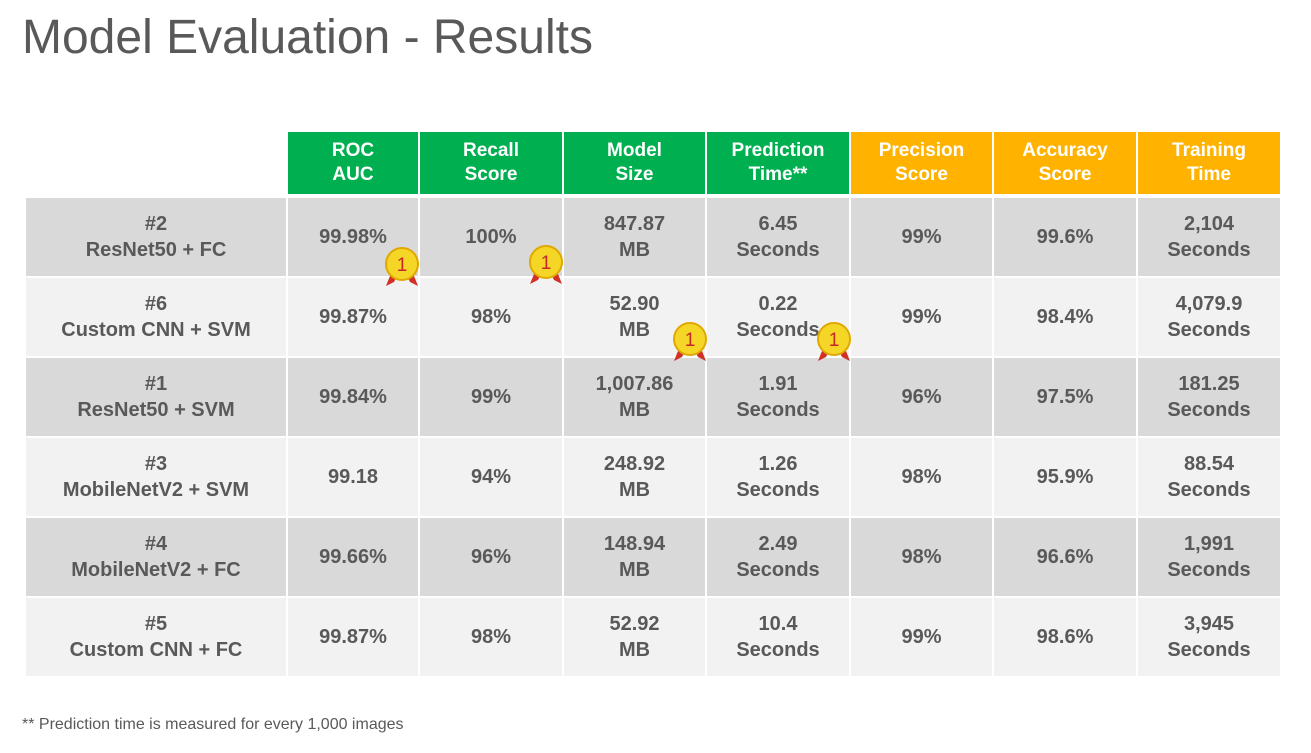 Image resolution: width=1311 pixels, height=753 pixels. I want to click on prediction-time-cell: 10.4 Seconds, so click(778, 637).